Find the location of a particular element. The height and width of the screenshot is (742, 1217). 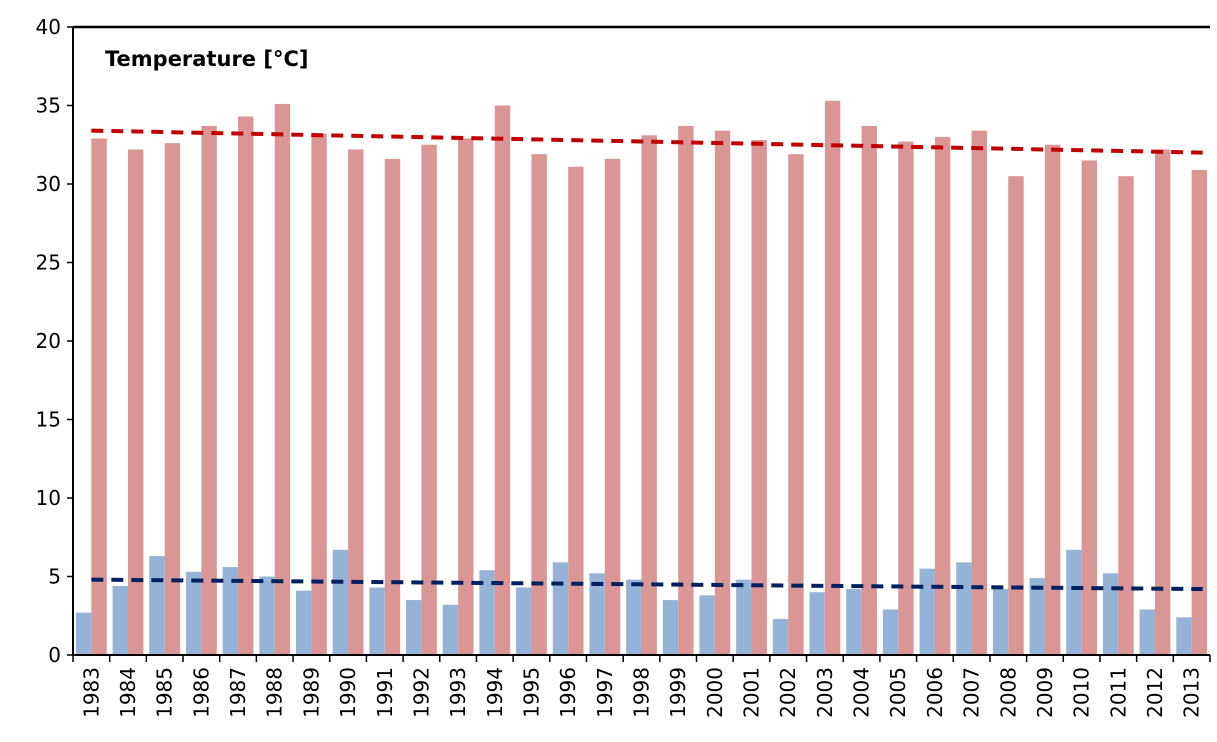

y-tick-label: 30 is located at coordinates (48, 184).